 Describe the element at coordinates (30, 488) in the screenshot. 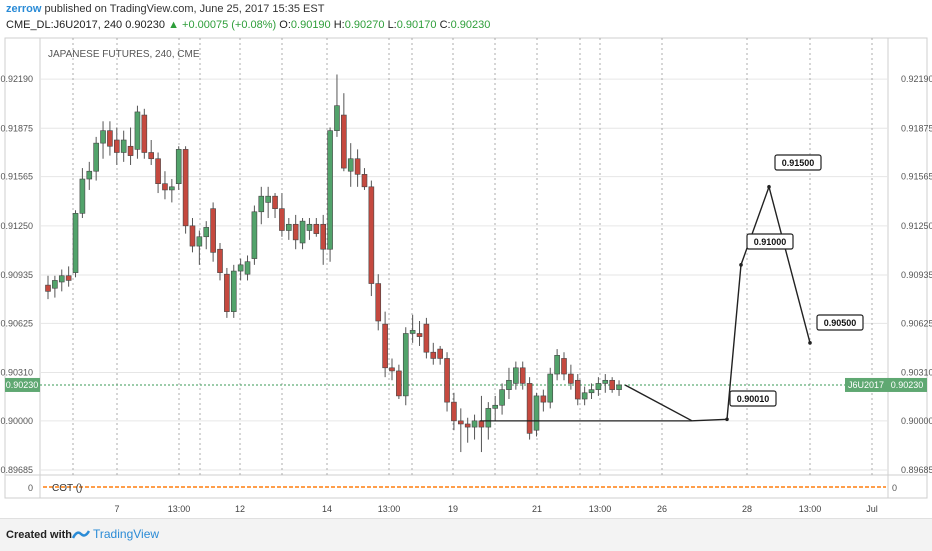

I see `cot-left-value: 0` at that location.